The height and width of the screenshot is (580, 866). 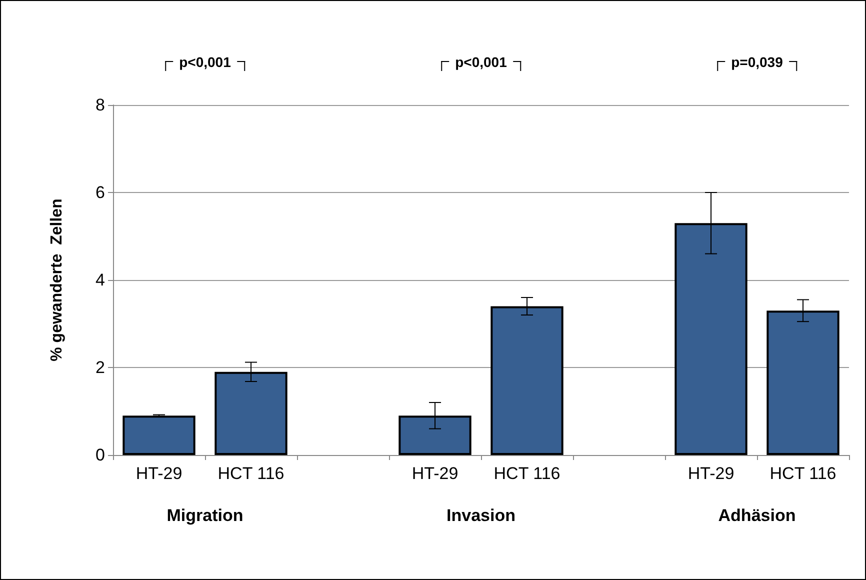 What do you see at coordinates (757, 516) in the screenshot?
I see `text: Adhäsion` at bounding box center [757, 516].